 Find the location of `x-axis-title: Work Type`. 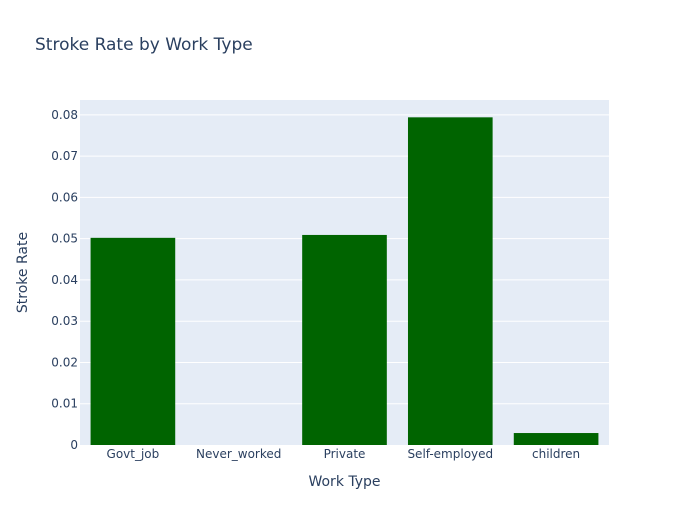

x-axis-title: Work Type is located at coordinates (344, 482).